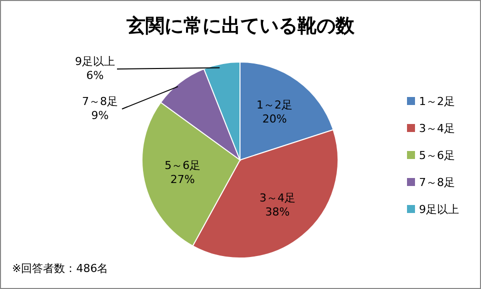 Image resolution: width=481 pixels, height=289 pixels. Describe the element at coordinates (274, 119) in the screenshot. I see `data-label: 20%` at that location.